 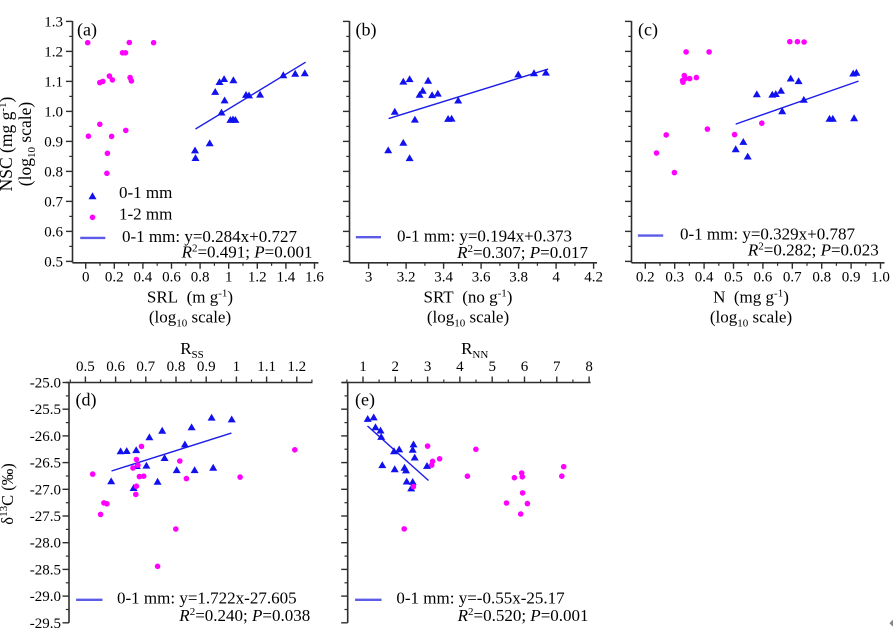 I want to click on svg-text: R2=0.520; P=0.001, so click(x=523, y=615).